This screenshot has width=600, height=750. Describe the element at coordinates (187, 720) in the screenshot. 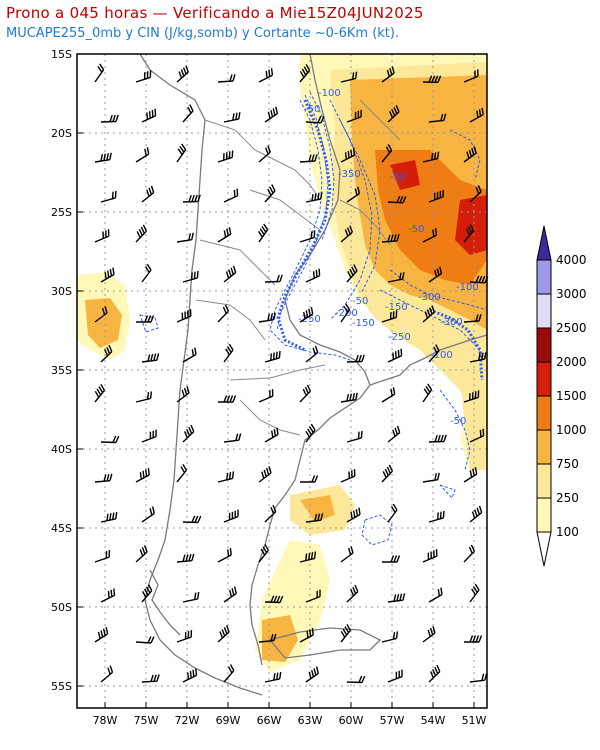

I see `lon-label: 72W` at that location.